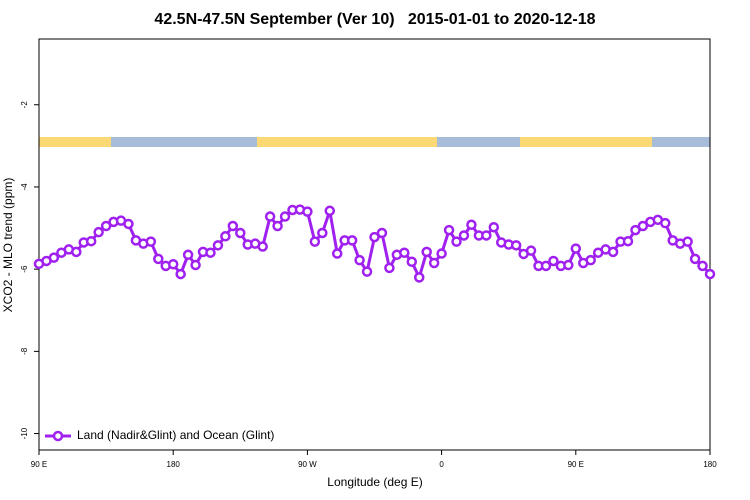 The image size is (750, 500). What do you see at coordinates (24, 269) in the screenshot?
I see `y-tick-label: -6` at bounding box center [24, 269].